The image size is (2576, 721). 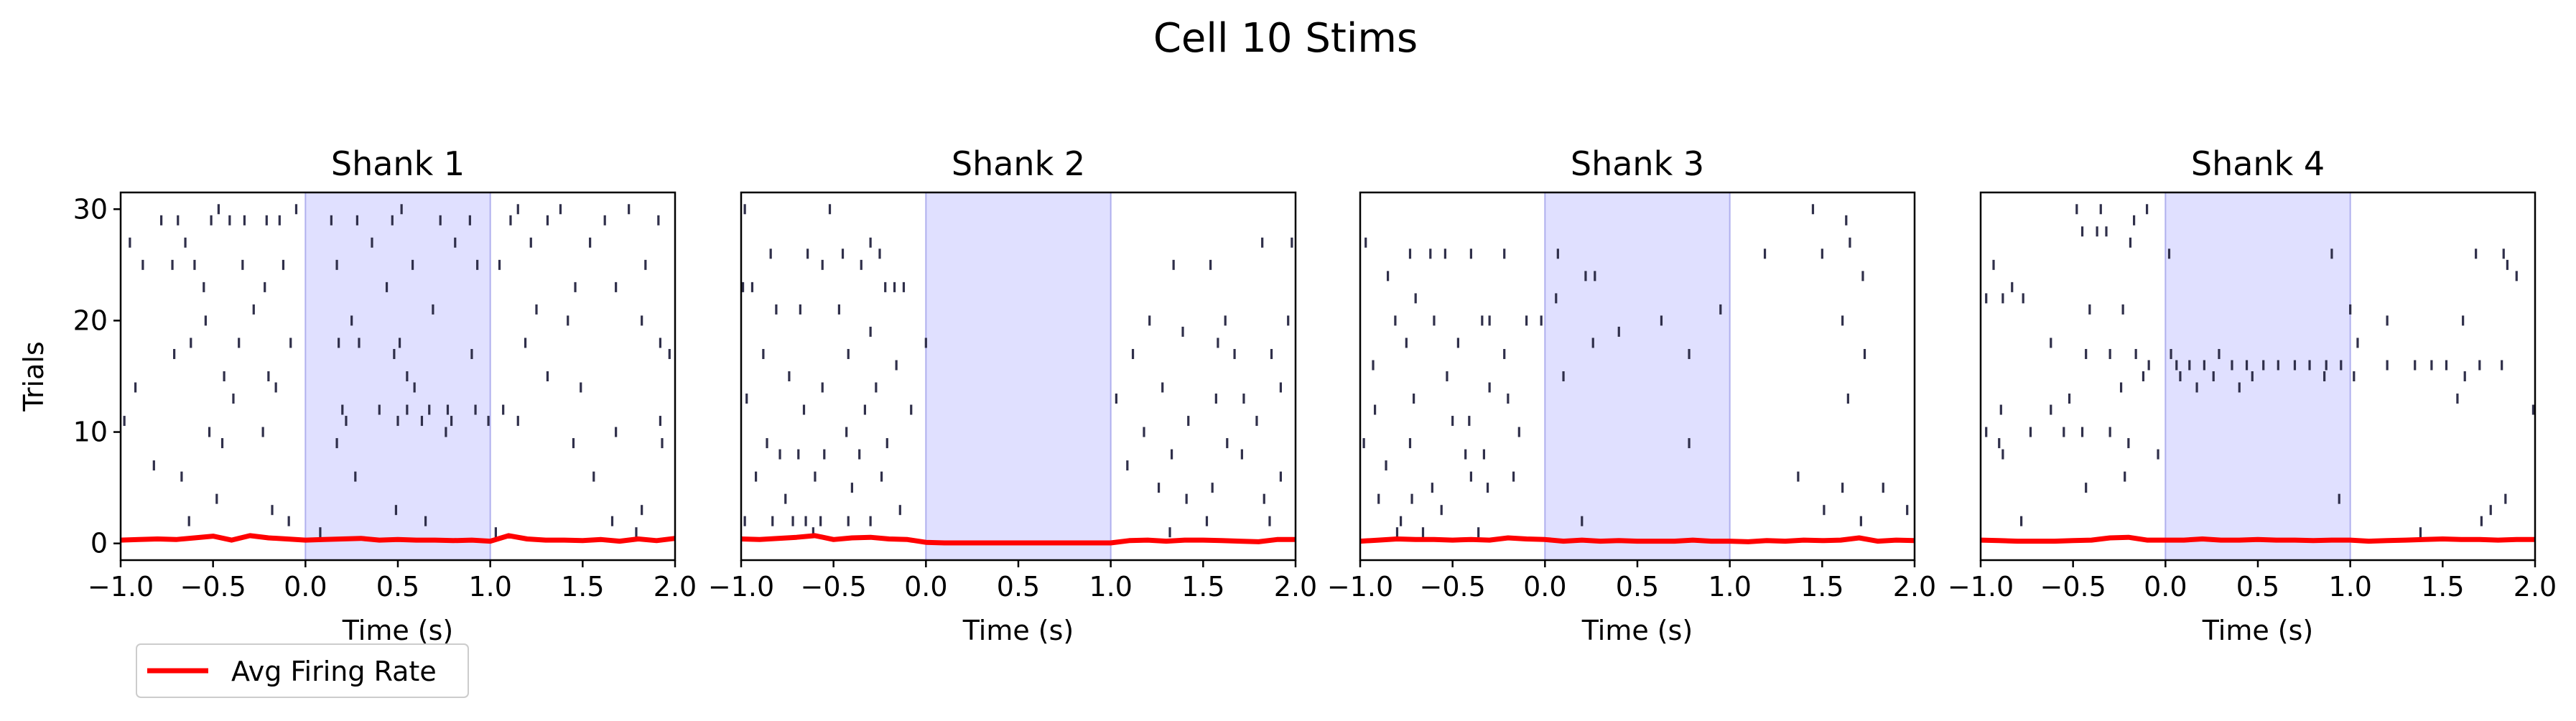 I want to click on y-tick-label: 10, so click(x=90, y=432).